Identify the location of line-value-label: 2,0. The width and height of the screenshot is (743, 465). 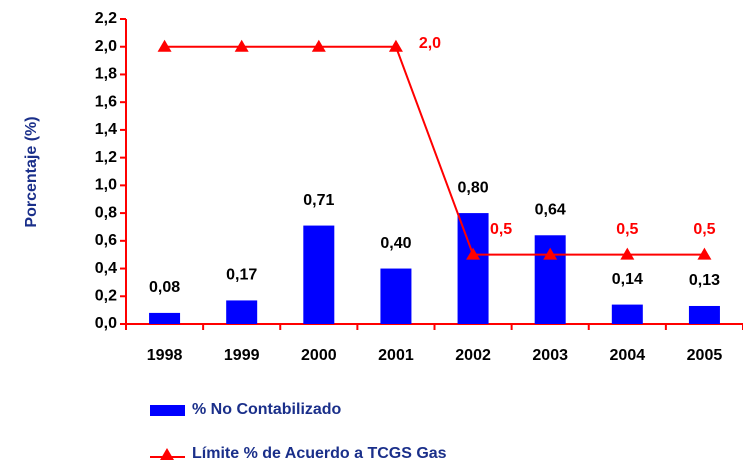
(430, 43).